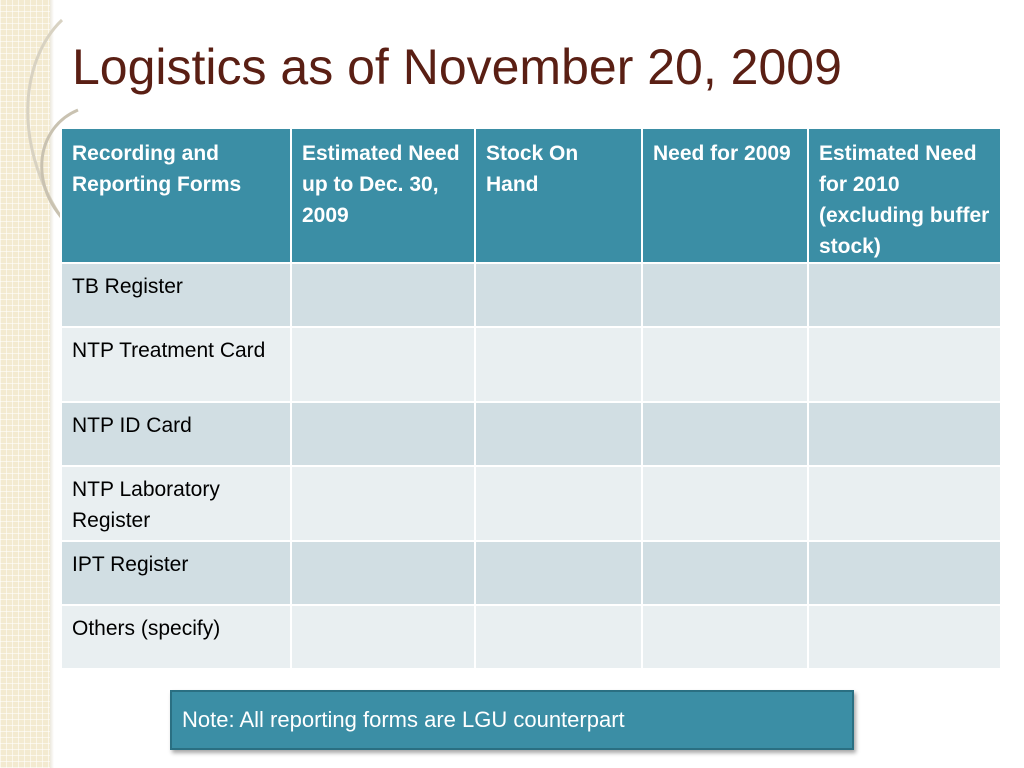  What do you see at coordinates (176, 573) in the screenshot?
I see `row-label: IPT Register` at bounding box center [176, 573].